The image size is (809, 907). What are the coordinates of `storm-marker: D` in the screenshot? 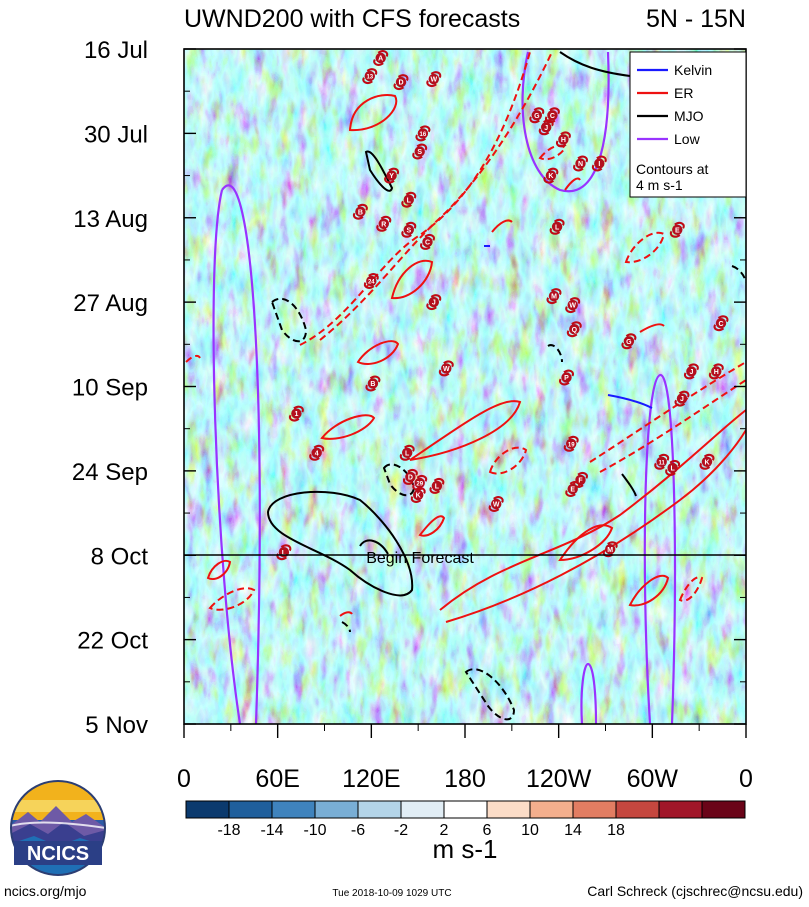 It's located at (410, 476).